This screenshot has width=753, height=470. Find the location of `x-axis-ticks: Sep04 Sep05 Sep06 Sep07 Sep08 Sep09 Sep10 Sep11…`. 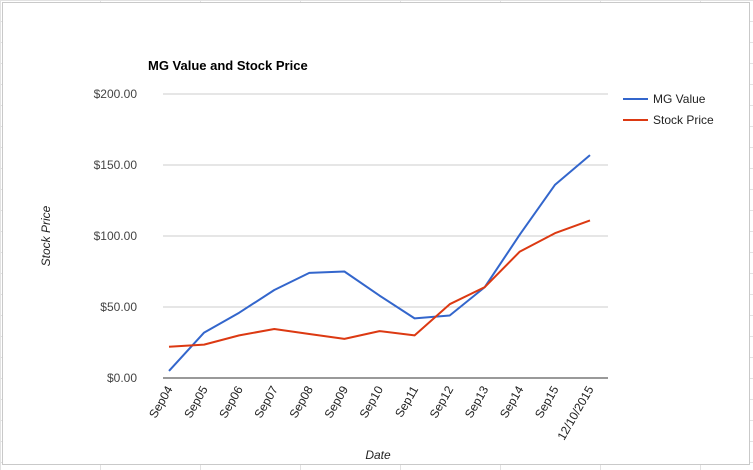

x-axis-ticks: Sep04 Sep05 Sep06 Sep07 Sep08 Sep09 Sep10 Sep11… is located at coordinates (371, 412).